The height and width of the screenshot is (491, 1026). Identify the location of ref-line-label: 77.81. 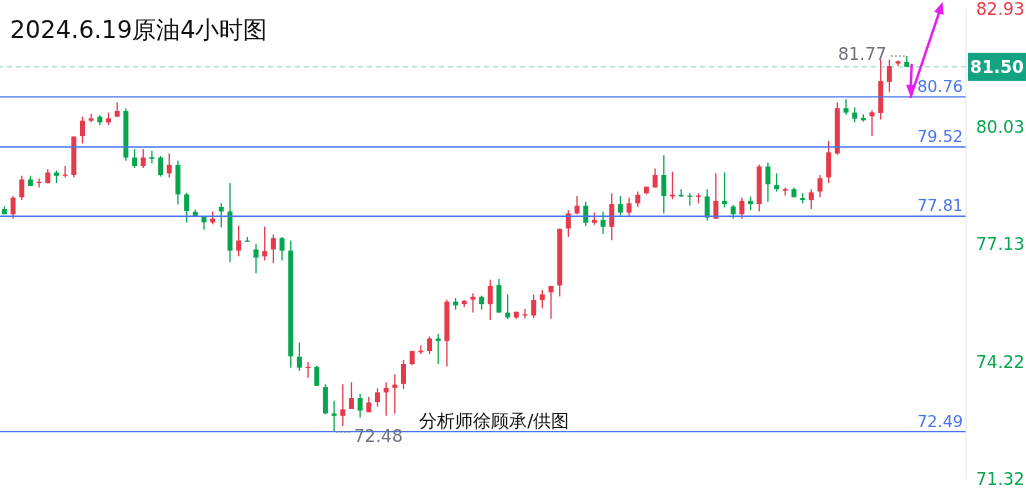
(940, 206).